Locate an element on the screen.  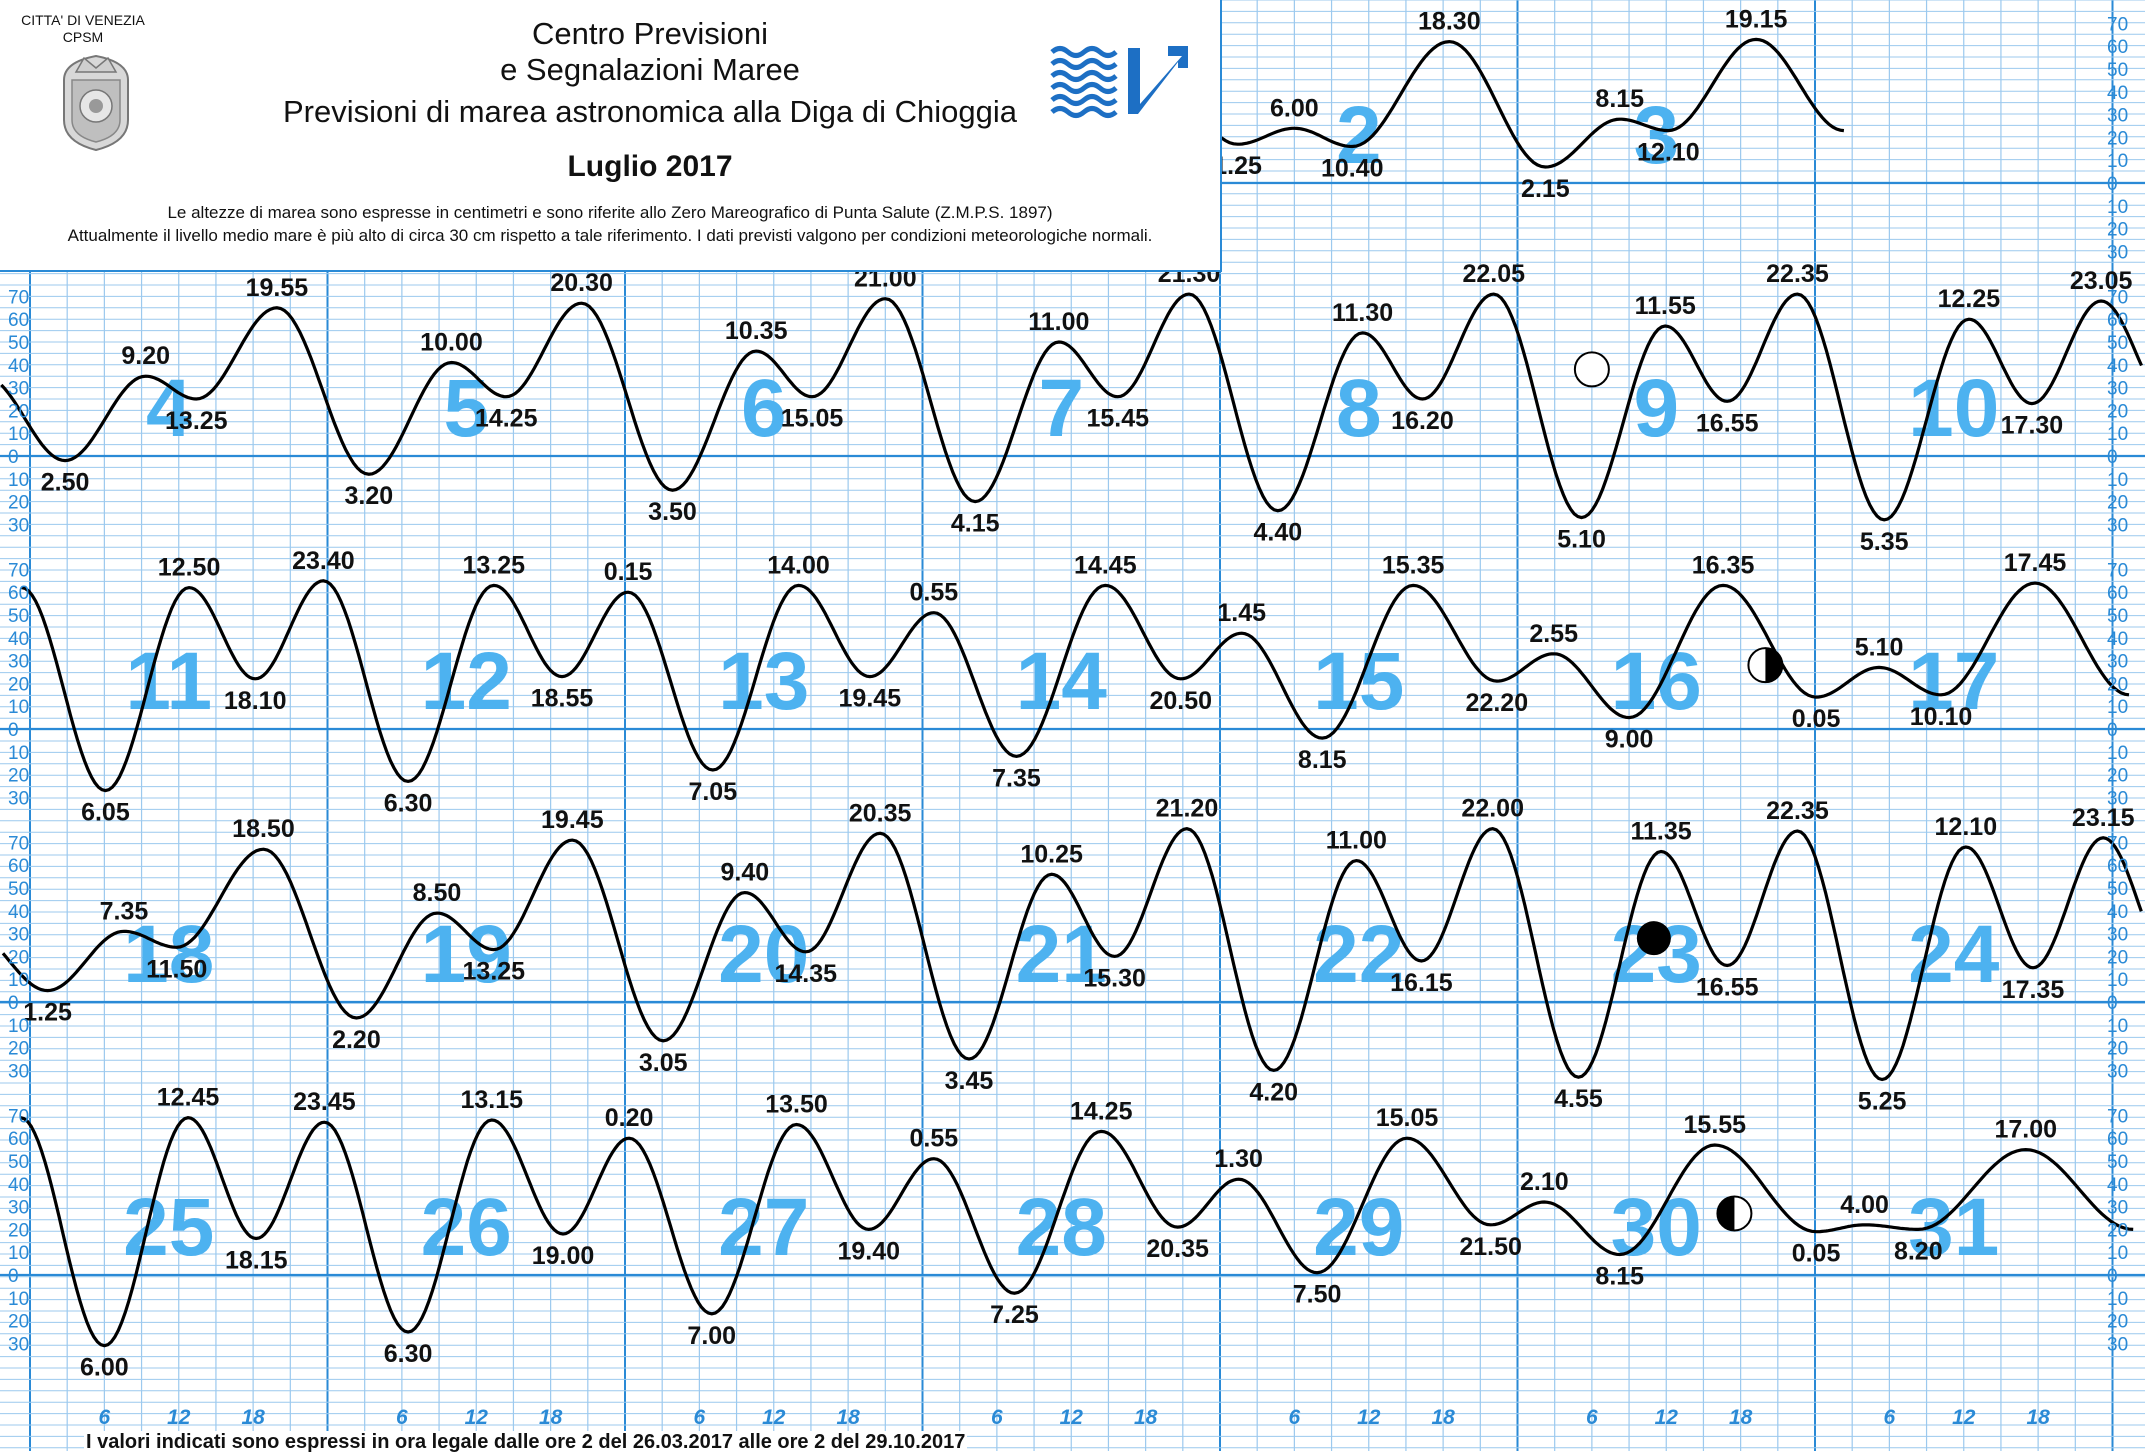
day-number: 20 is located at coordinates (763, 954).